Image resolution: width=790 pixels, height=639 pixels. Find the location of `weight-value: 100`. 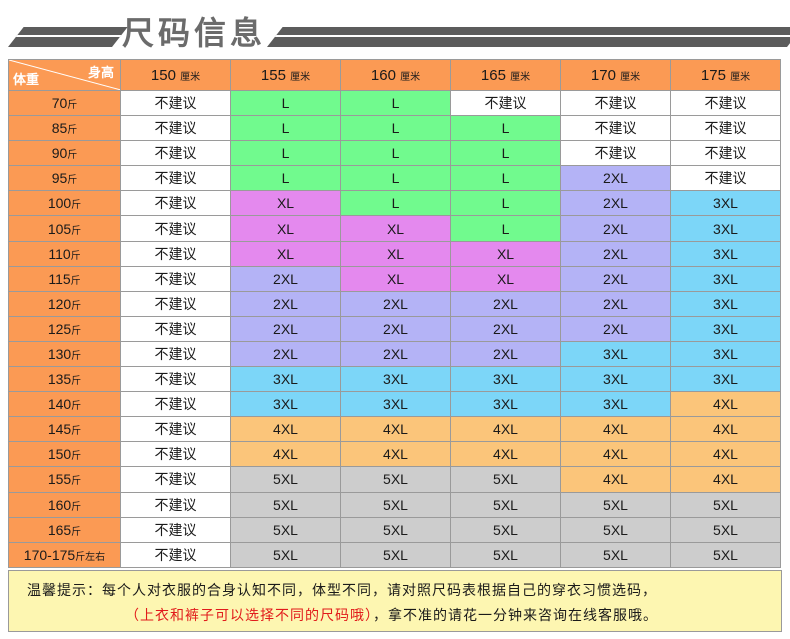

weight-value: 100 is located at coordinates (59, 203).